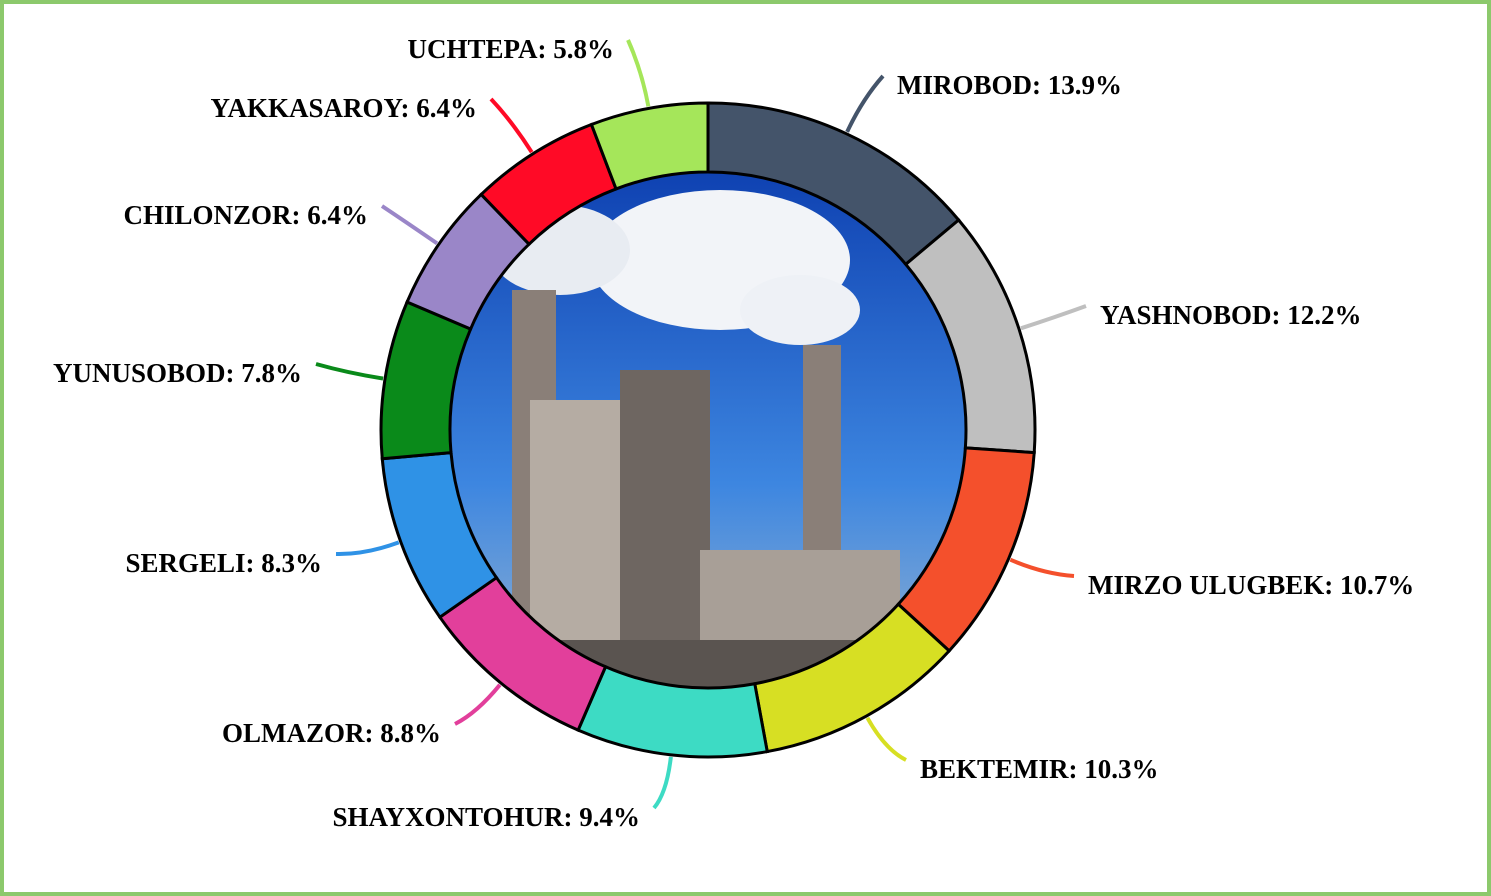 The image size is (1491, 896). What do you see at coordinates (486, 817) in the screenshot?
I see `data-label: SHAYXONTOHUR: 9.4%` at bounding box center [486, 817].